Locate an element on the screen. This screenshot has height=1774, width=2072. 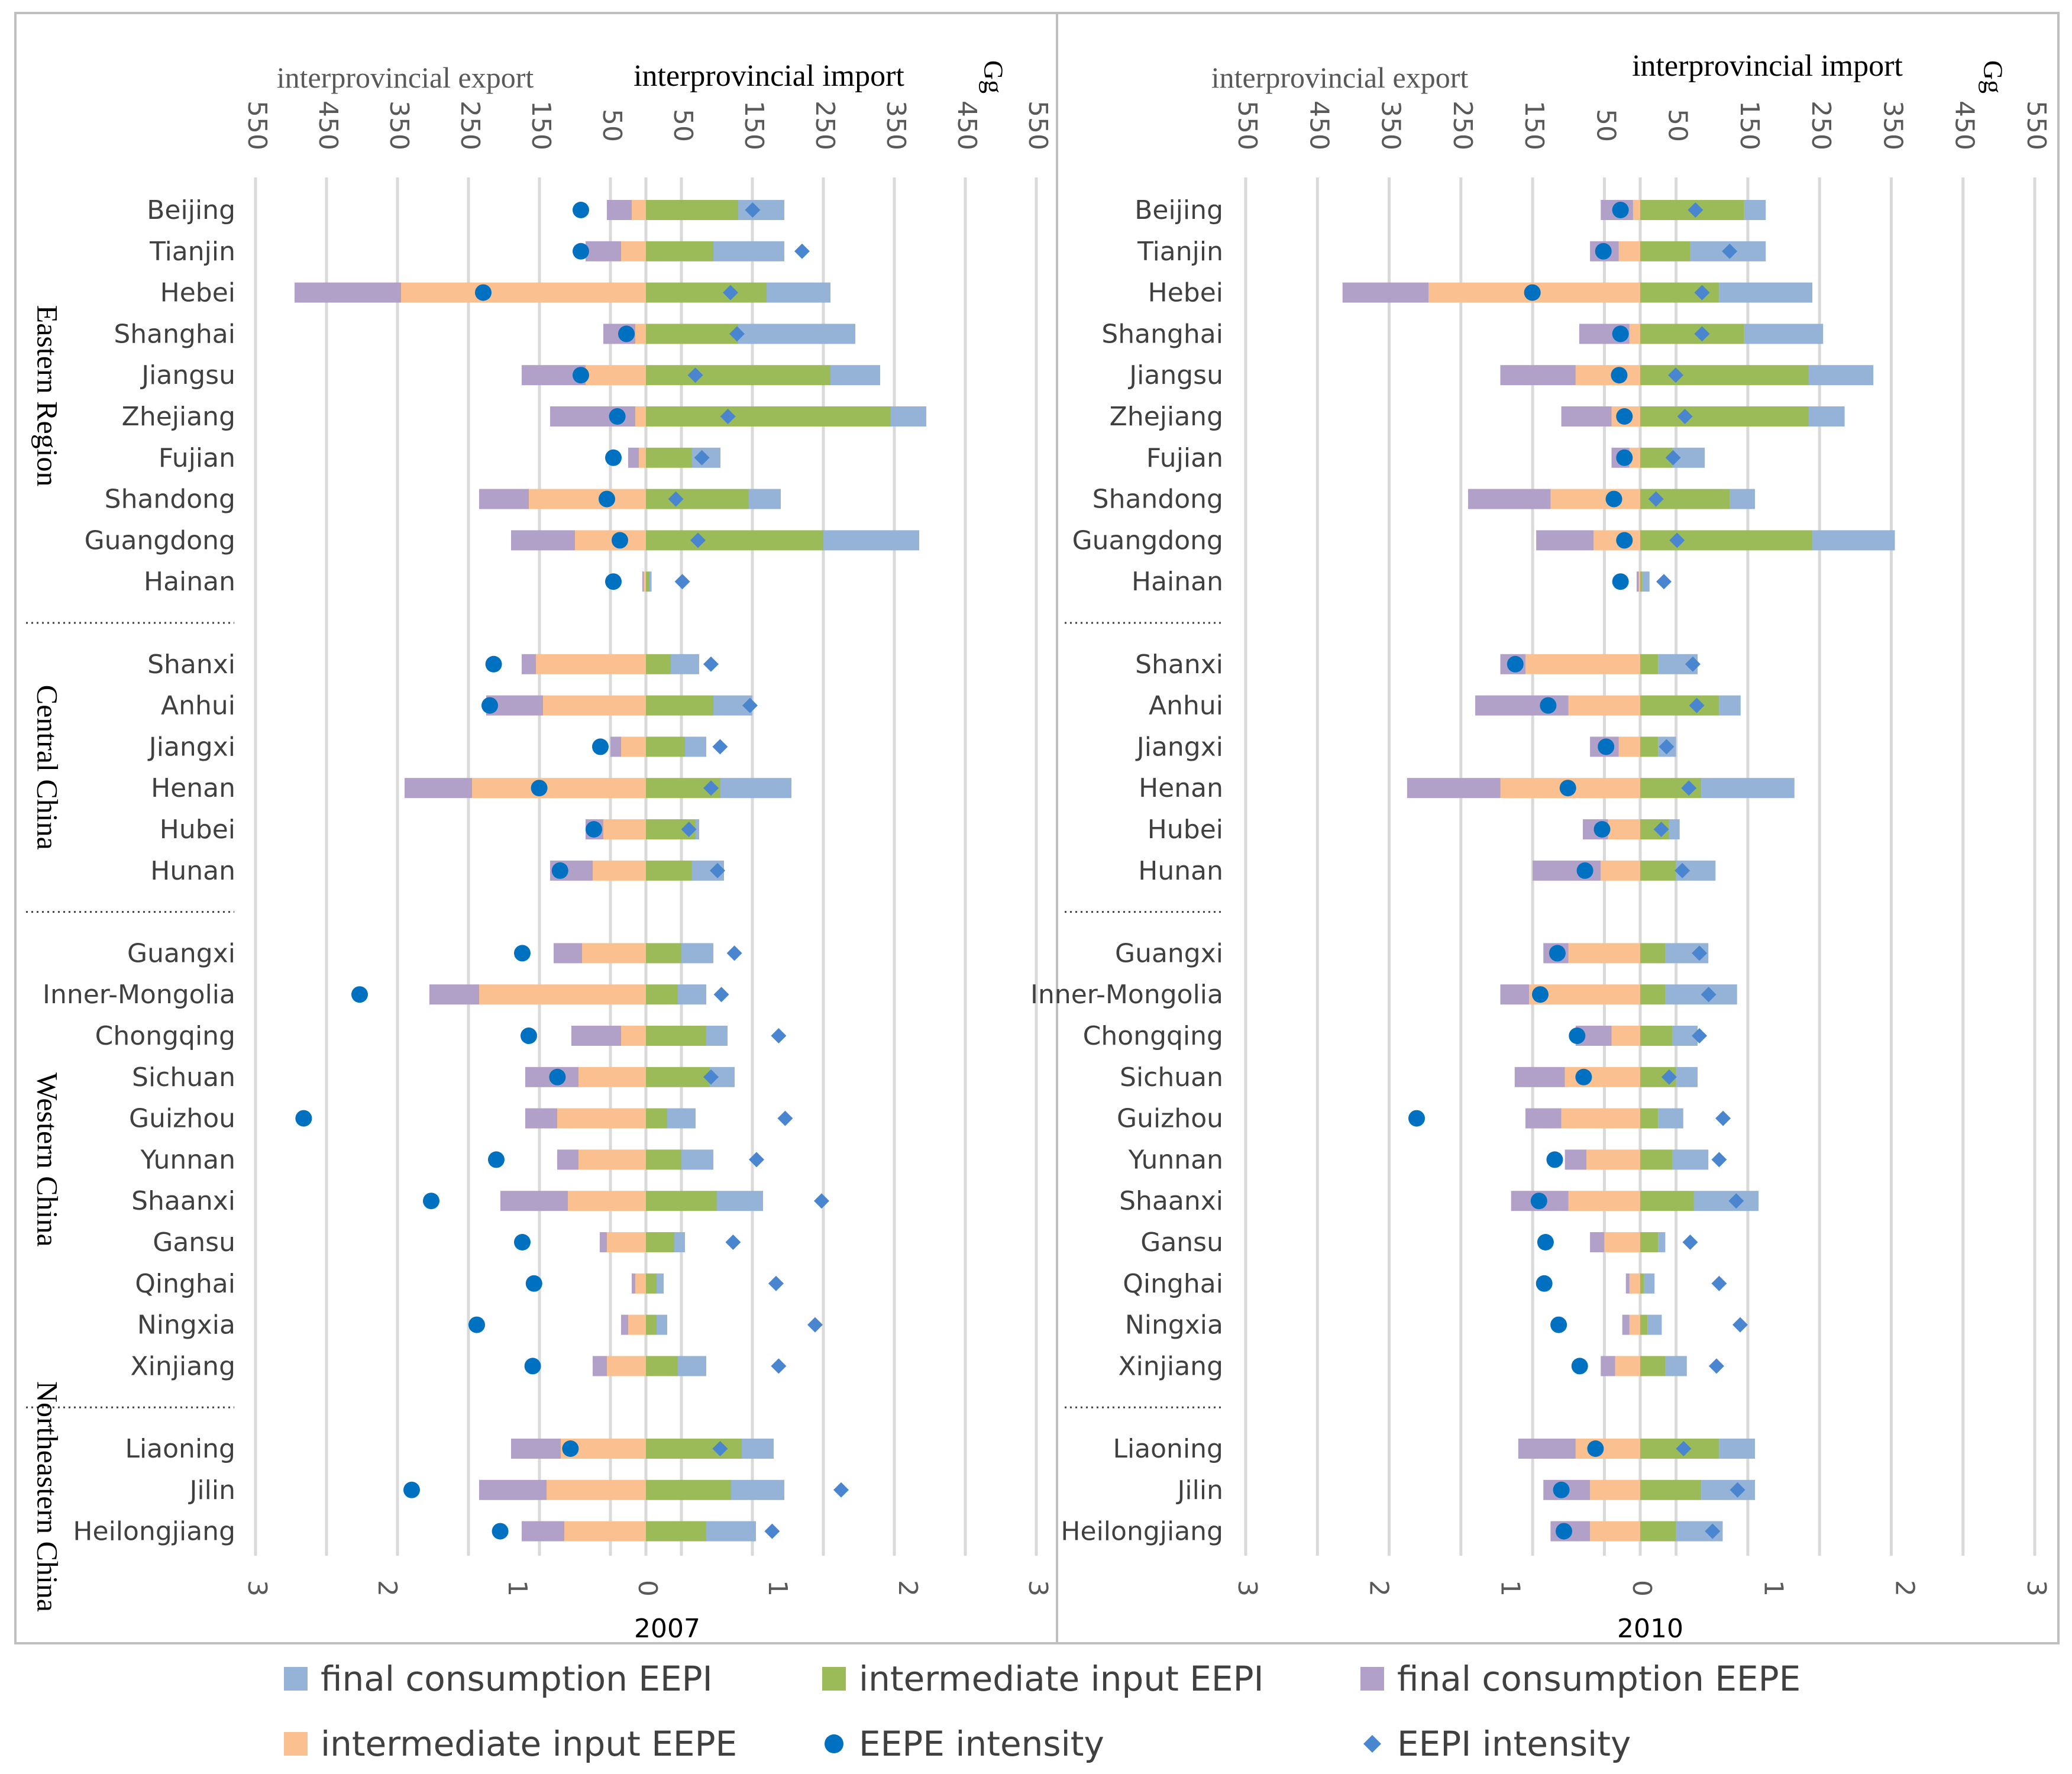
province-label: Jiangxi is located at coordinates (1179, 747).